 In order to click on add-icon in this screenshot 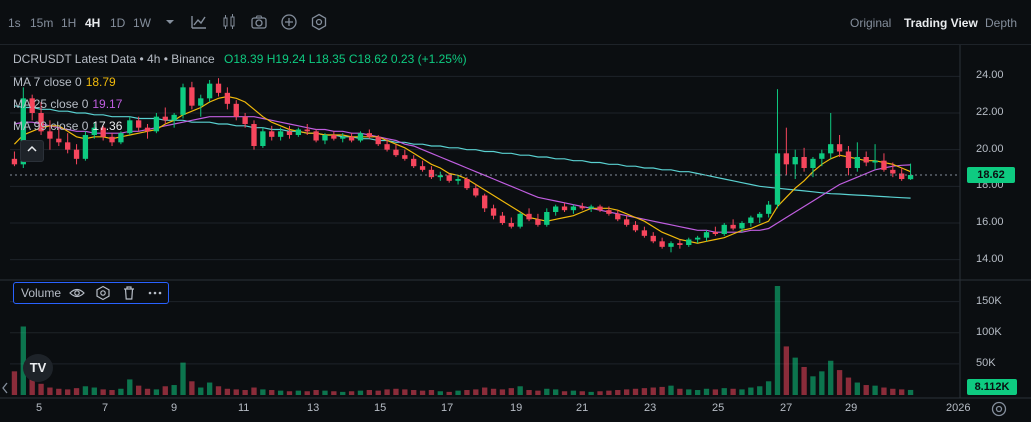, I will do `click(289, 22)`.